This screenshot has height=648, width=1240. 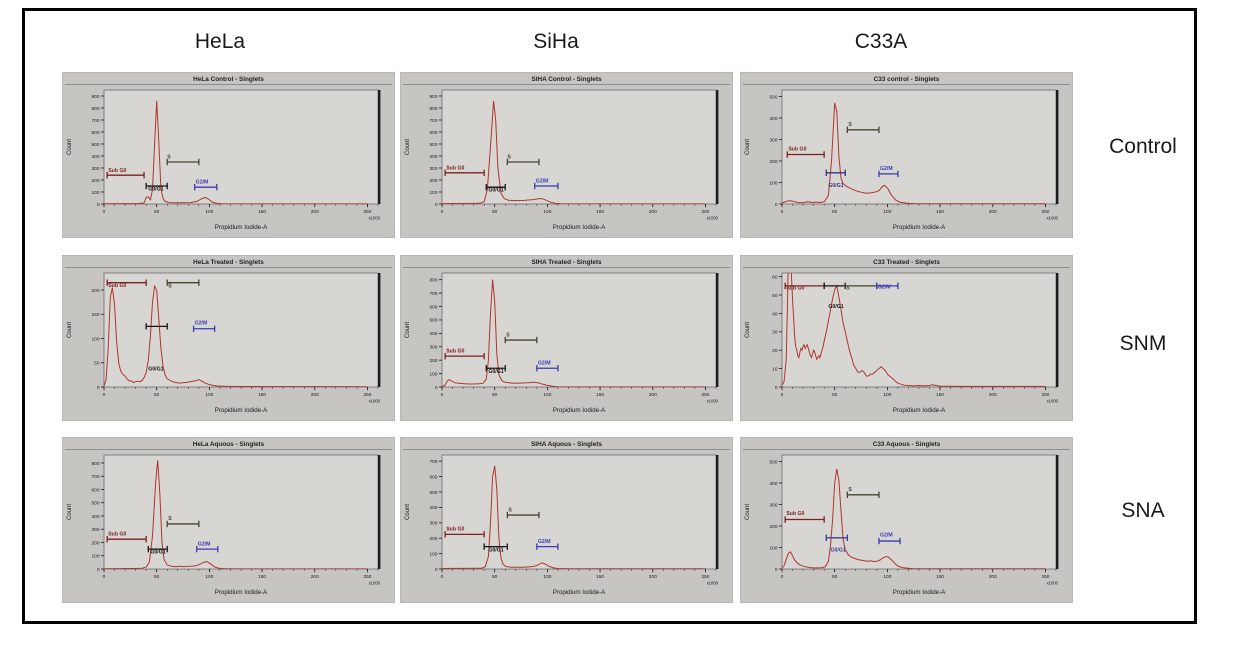 I want to click on svg-text: 60, so click(x=775, y=277).